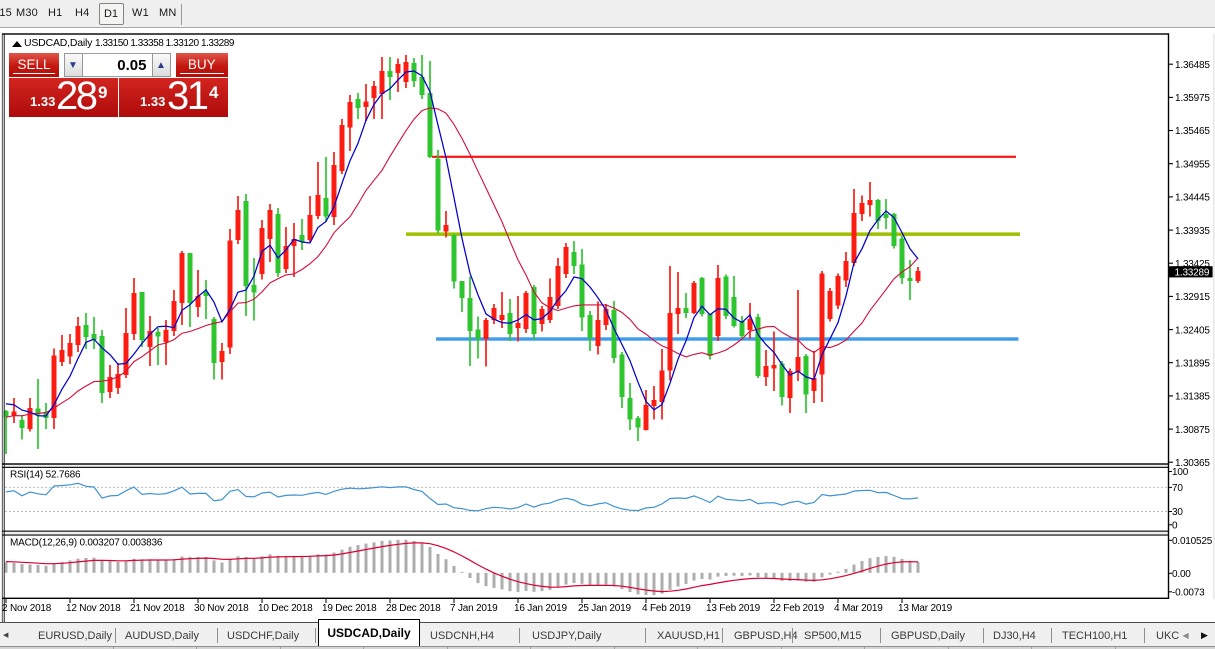  Describe the element at coordinates (733, 608) in the screenshot. I see `svg-text: 13 Feb 2019` at that location.